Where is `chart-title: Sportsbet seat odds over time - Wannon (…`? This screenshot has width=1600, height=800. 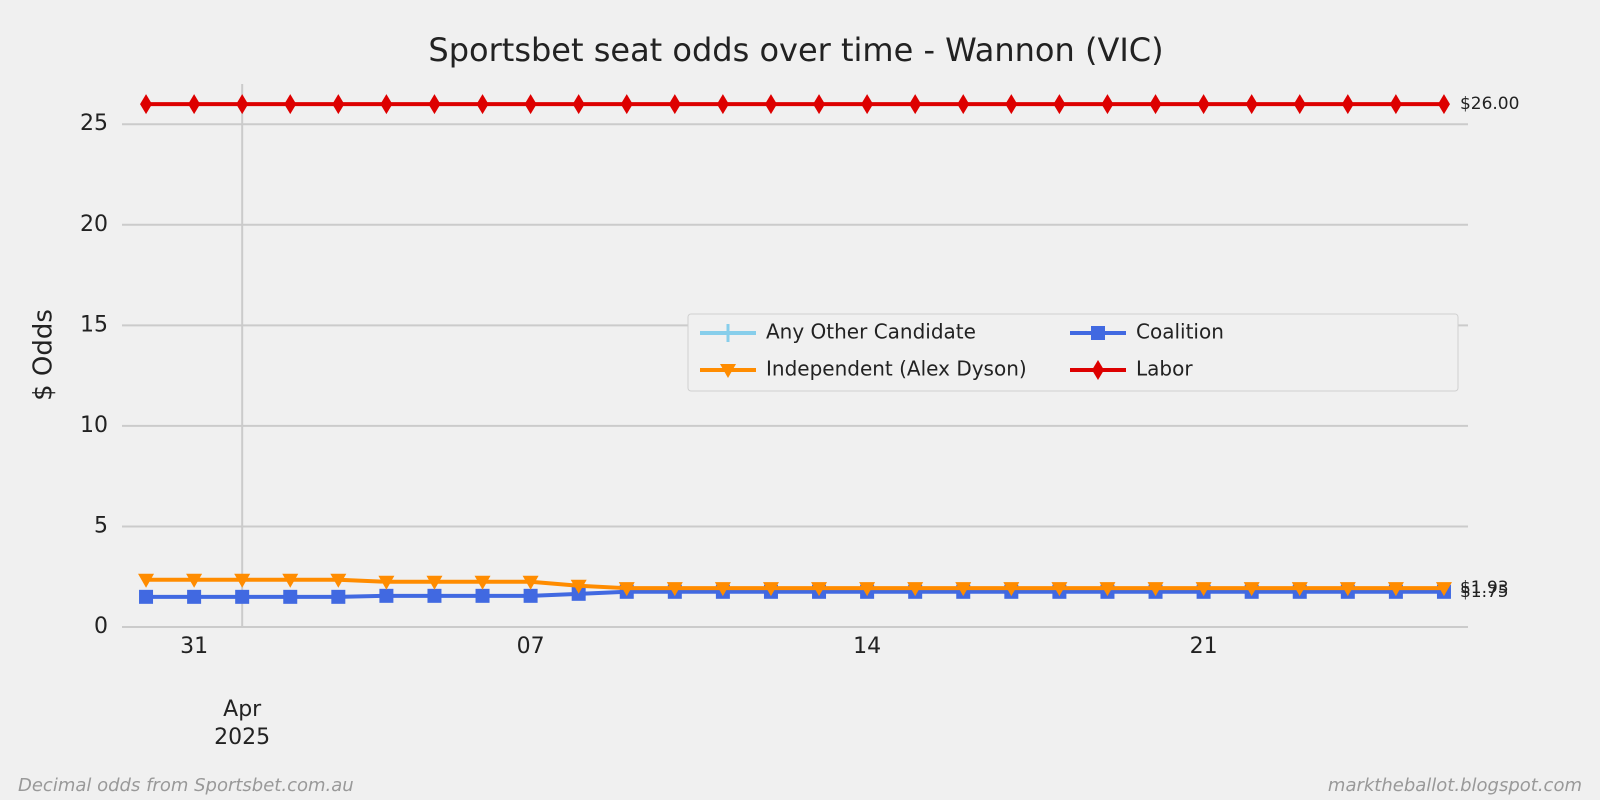 chart-title: Sportsbet seat odds over time - Wannon (… is located at coordinates (795, 50).